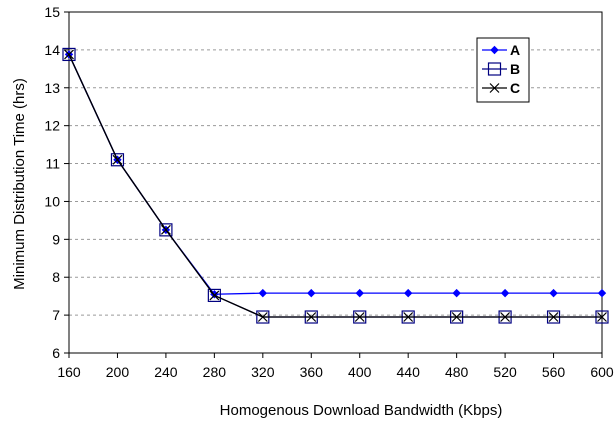 This screenshot has height=437, width=614. Describe the element at coordinates (505, 372) in the screenshot. I see `x-tick-label: 520` at that location.